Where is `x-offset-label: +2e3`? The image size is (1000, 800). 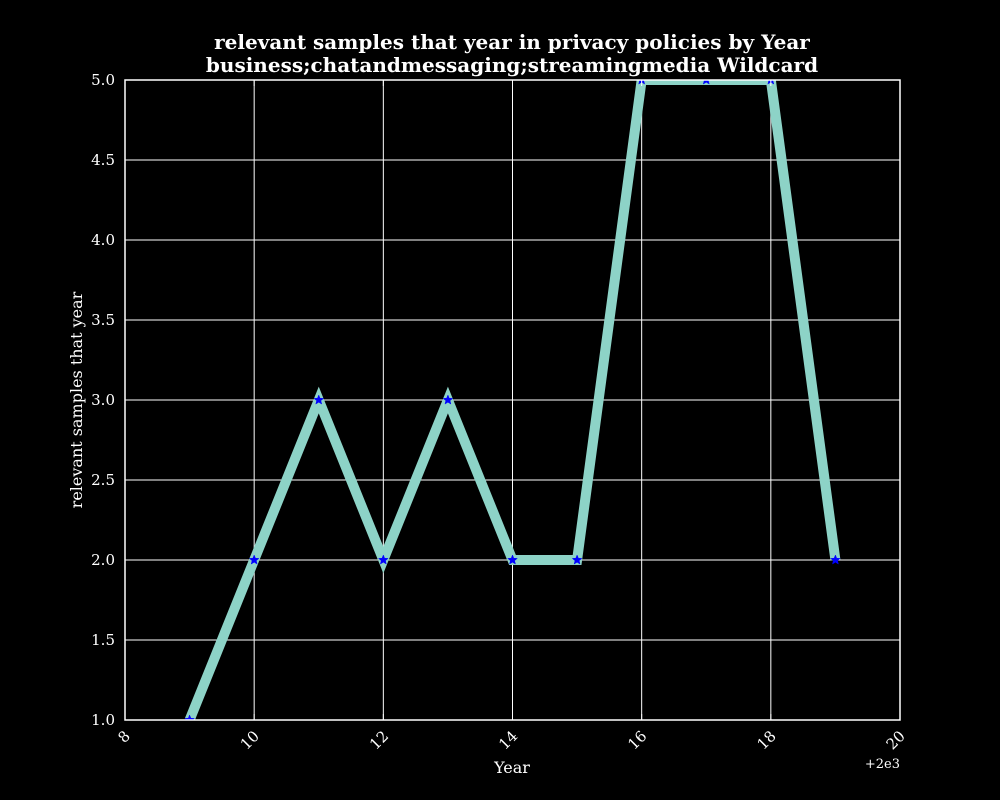
x-offset-label: +2e3 is located at coordinates (882, 764).